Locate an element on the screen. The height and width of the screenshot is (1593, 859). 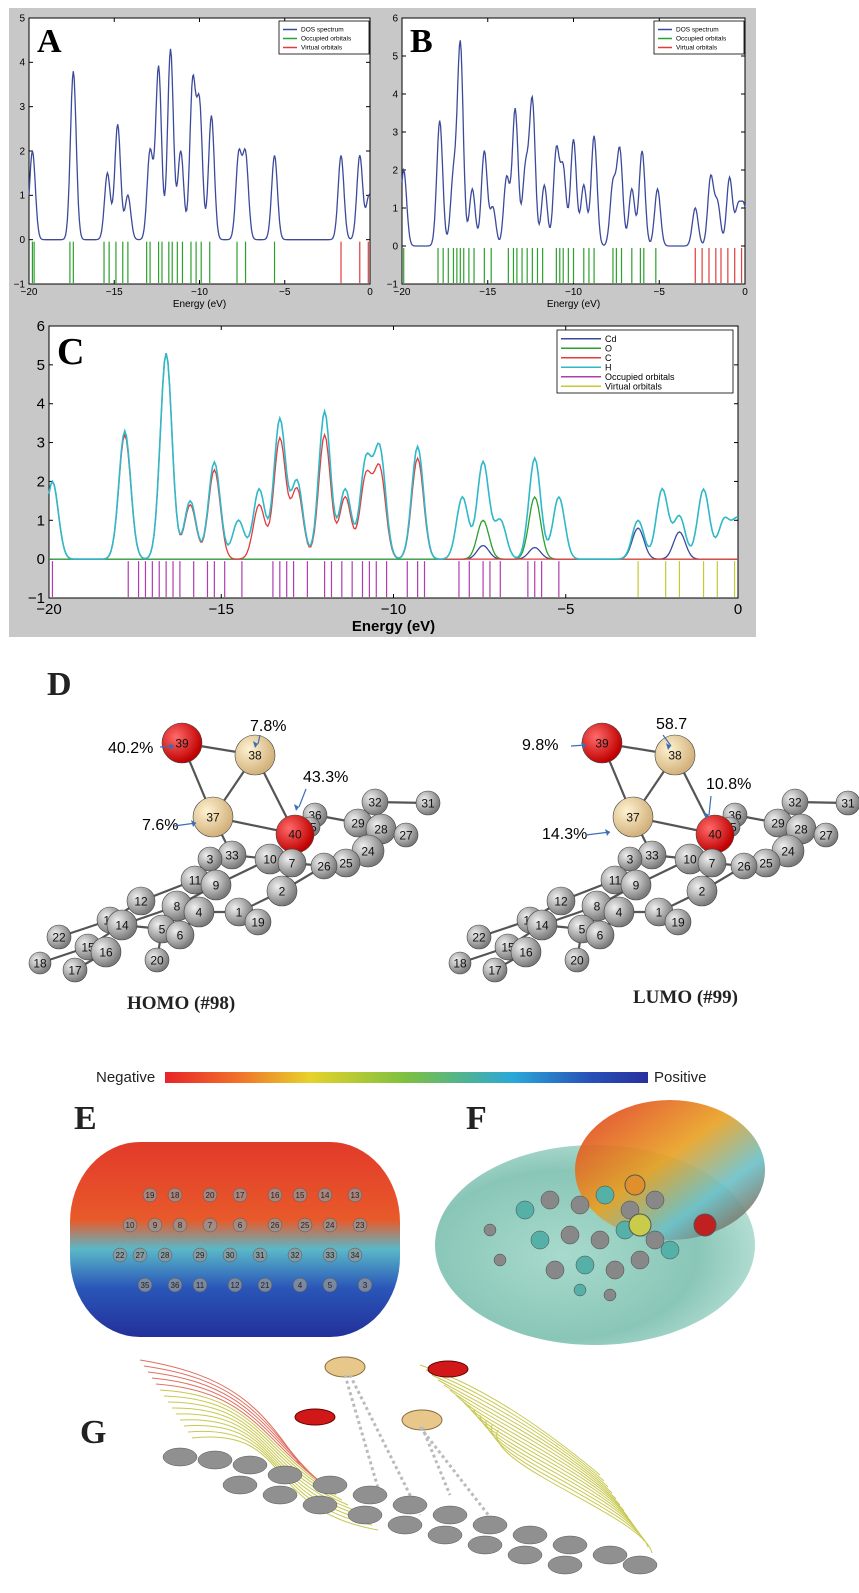
atom-label: 11 is located at coordinates (615, 881).